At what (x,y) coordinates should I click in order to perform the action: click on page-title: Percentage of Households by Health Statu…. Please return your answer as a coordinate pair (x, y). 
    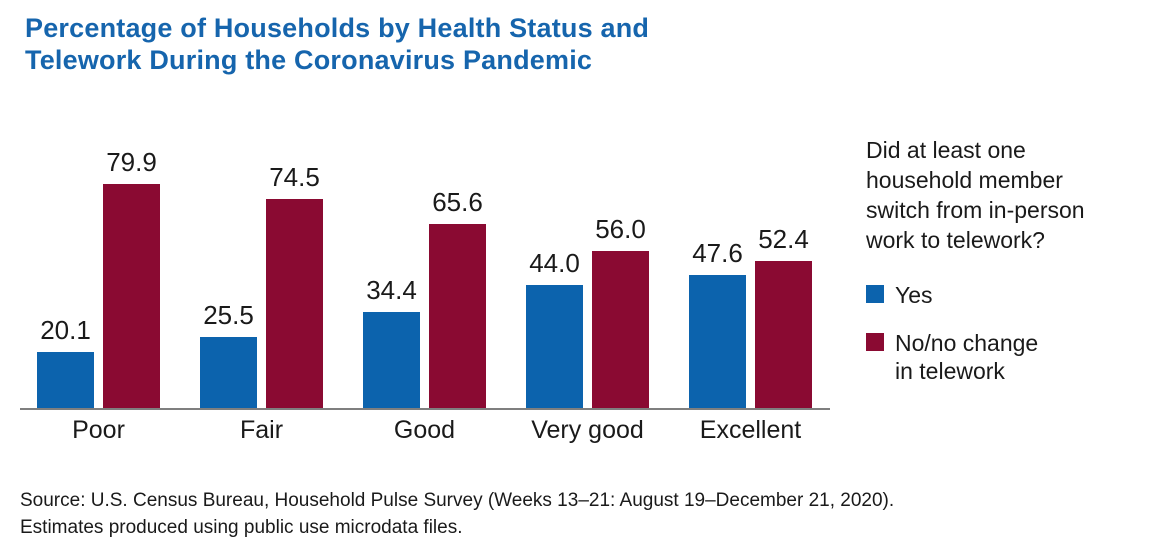
    Looking at the image, I should click on (337, 44).